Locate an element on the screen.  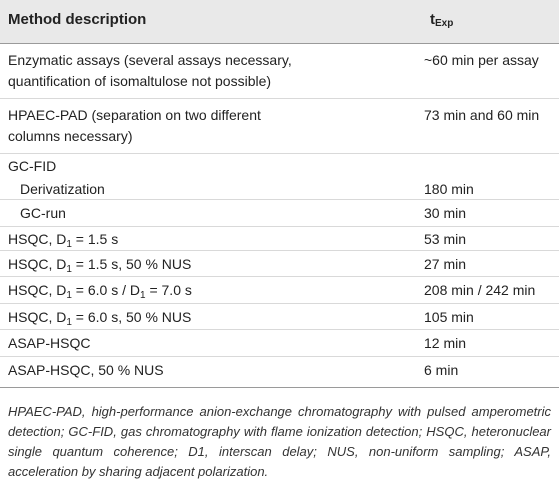
row-time: 6 min is located at coordinates (441, 370).